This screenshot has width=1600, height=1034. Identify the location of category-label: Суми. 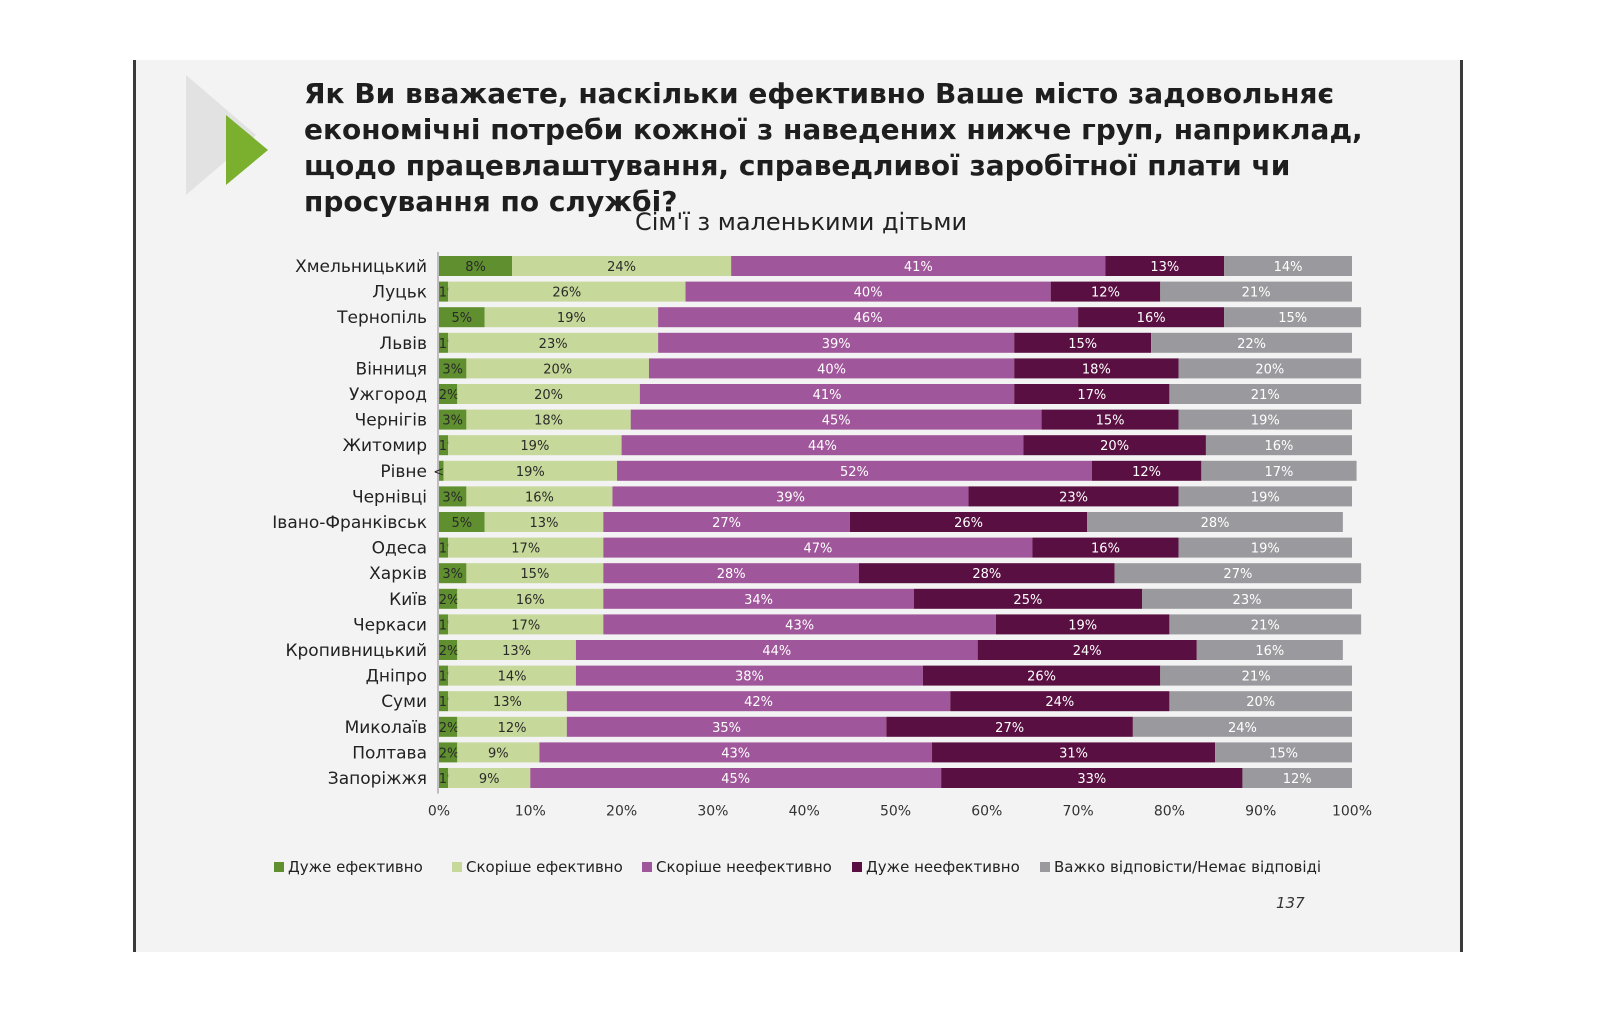
(404, 702).